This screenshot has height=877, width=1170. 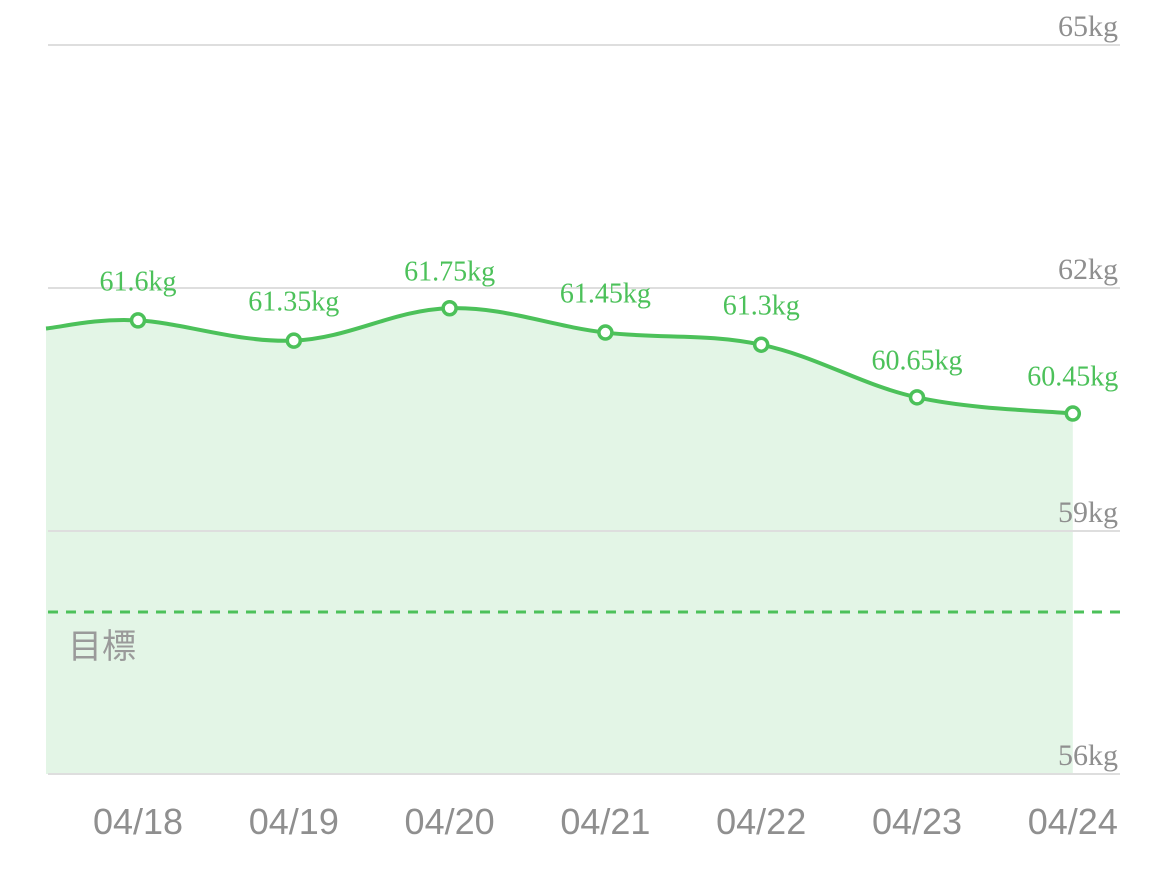 I want to click on data-label: 61.75kg, so click(x=449, y=271).